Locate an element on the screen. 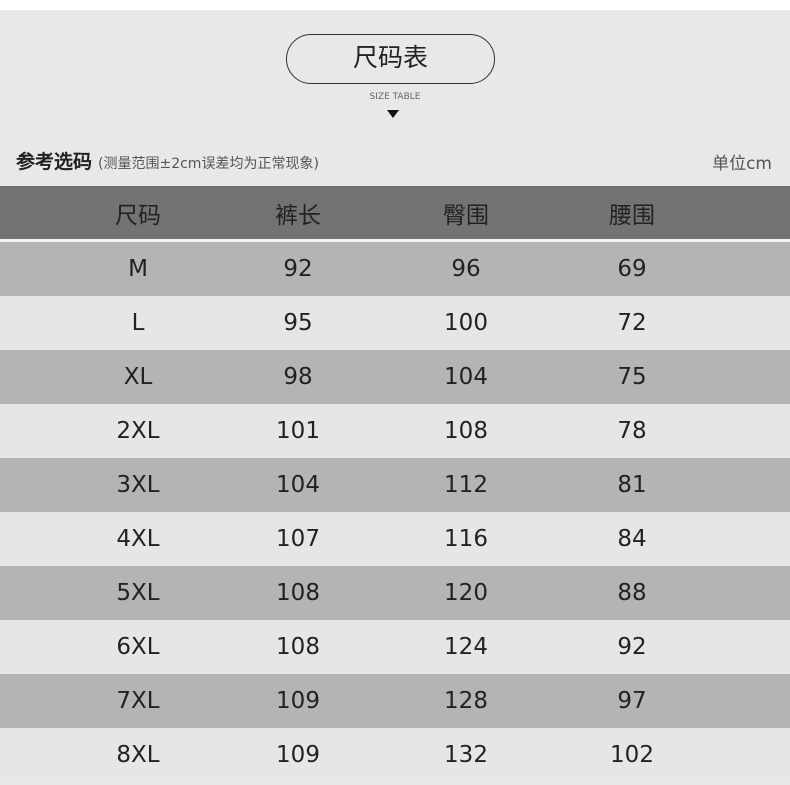 The width and height of the screenshot is (790, 785). table-header: 尺码 裤长 臀围 腰围 is located at coordinates (395, 214).